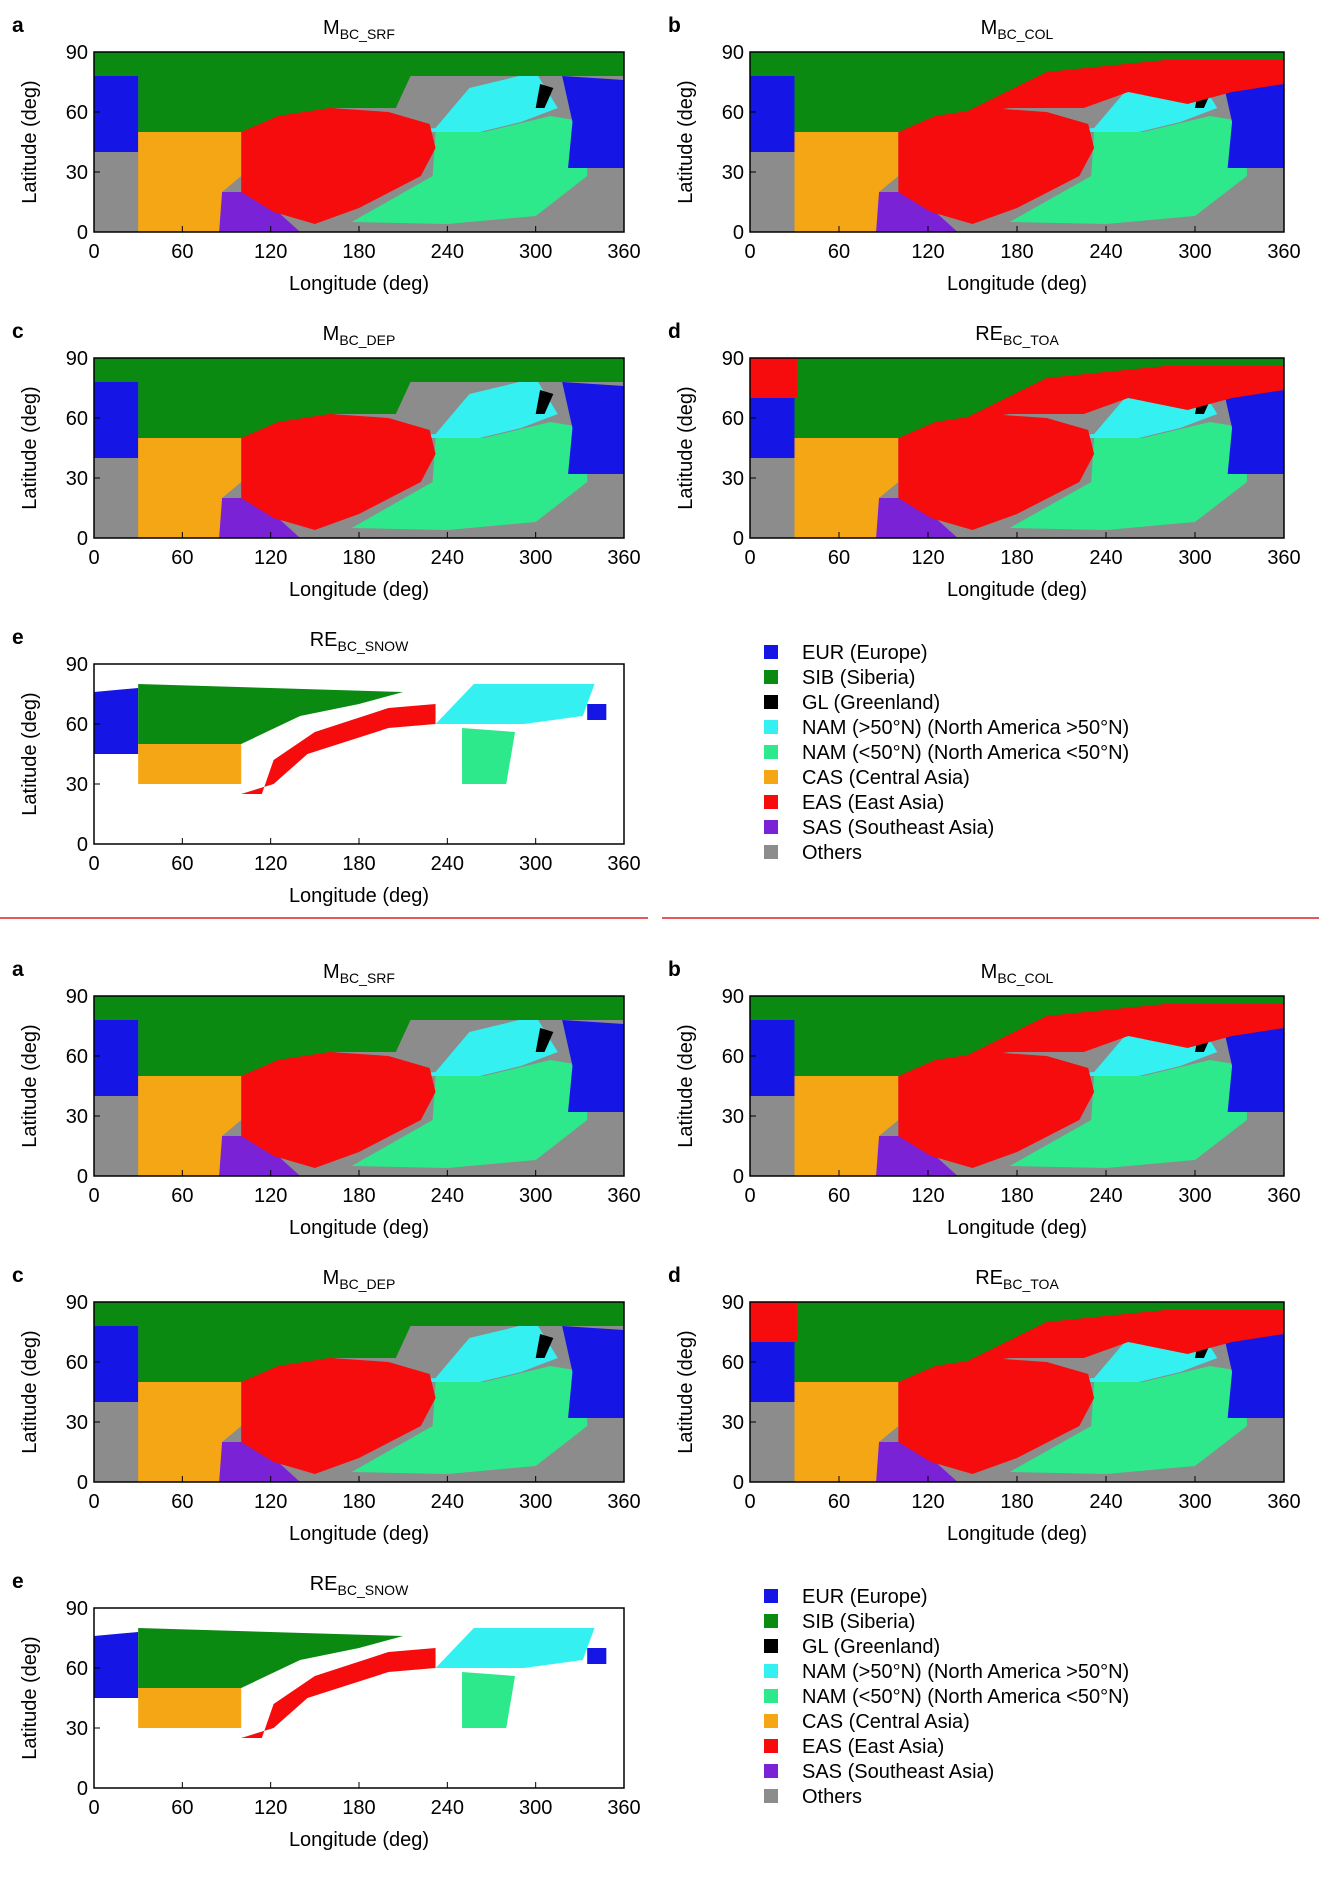 This screenshot has width=1319, height=1888. I want to click on title-main: RE, so click(989, 334).